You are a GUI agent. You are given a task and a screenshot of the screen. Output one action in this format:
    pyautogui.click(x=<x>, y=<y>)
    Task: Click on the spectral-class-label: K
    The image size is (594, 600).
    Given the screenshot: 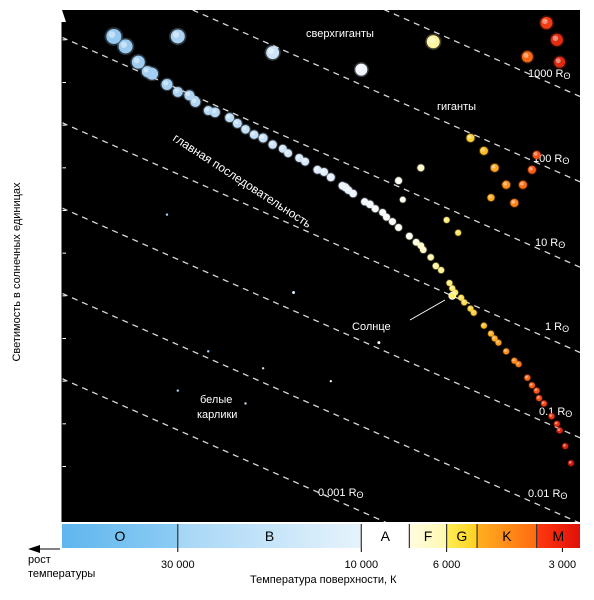 What is the action you would take?
    pyautogui.click(x=507, y=536)
    